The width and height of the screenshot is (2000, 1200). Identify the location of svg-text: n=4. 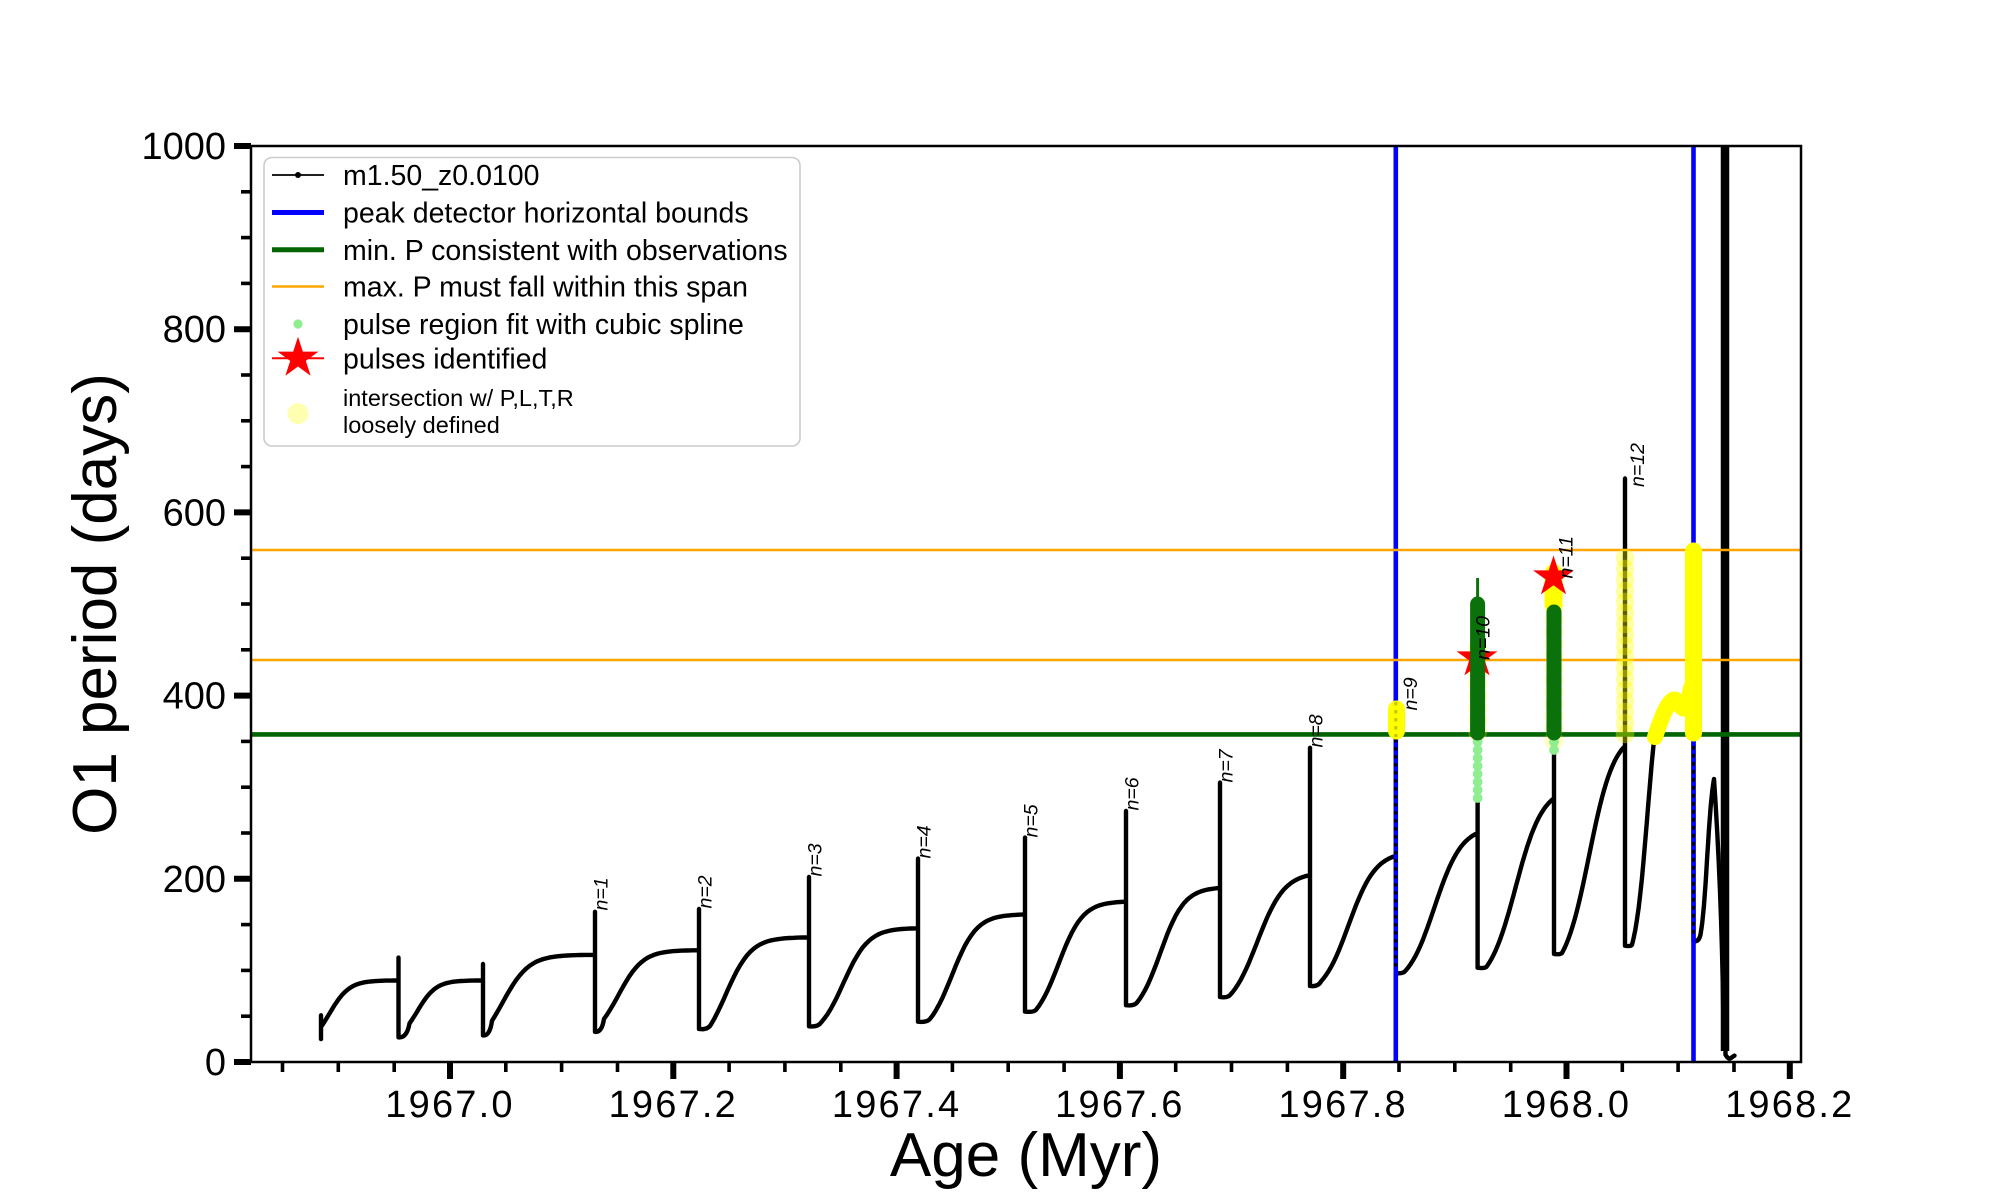
(925, 841).